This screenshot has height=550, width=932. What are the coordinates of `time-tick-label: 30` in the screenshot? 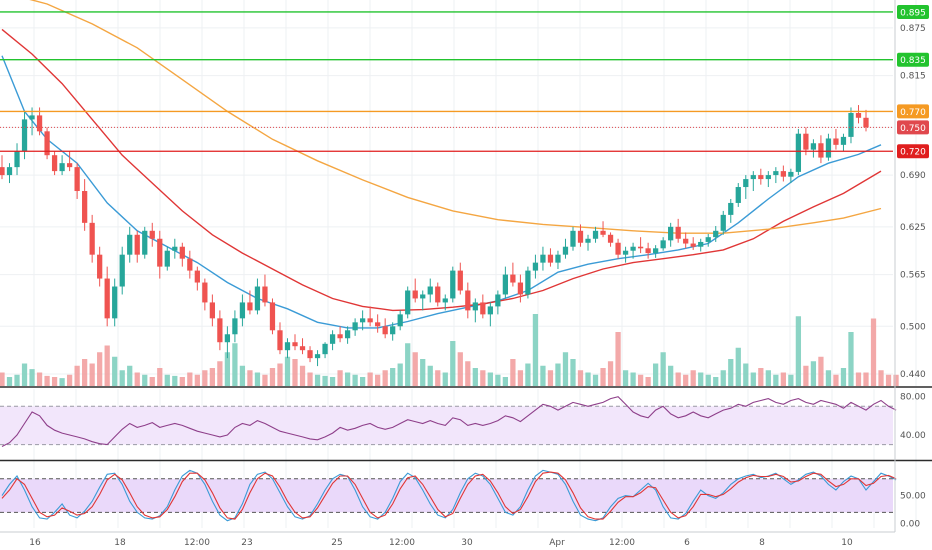 It's located at (467, 543).